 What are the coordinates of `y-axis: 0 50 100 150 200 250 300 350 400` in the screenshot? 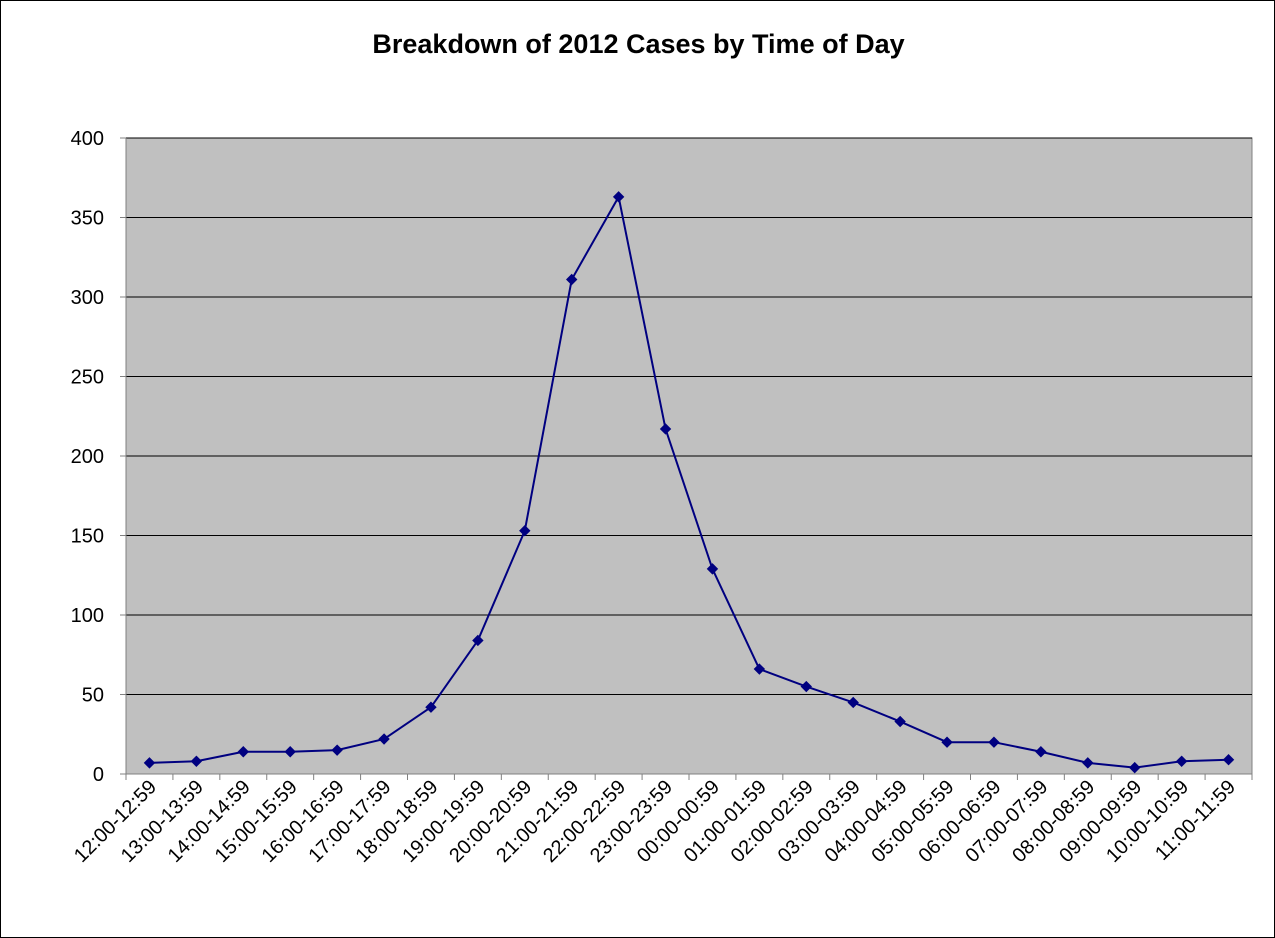 It's located at (99, 457).